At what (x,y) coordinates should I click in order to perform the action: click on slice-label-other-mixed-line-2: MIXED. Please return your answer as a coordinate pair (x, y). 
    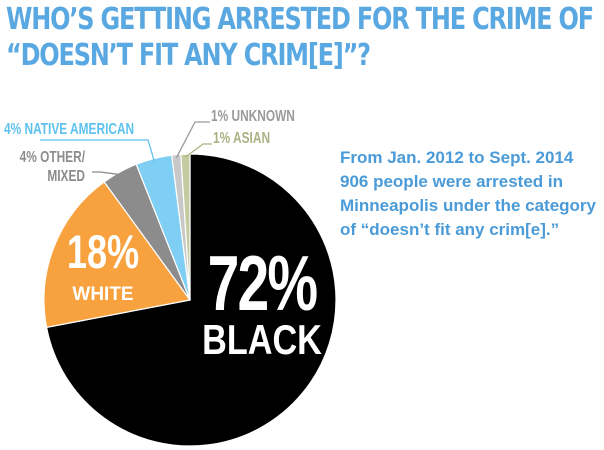
    Looking at the image, I should click on (66, 176).